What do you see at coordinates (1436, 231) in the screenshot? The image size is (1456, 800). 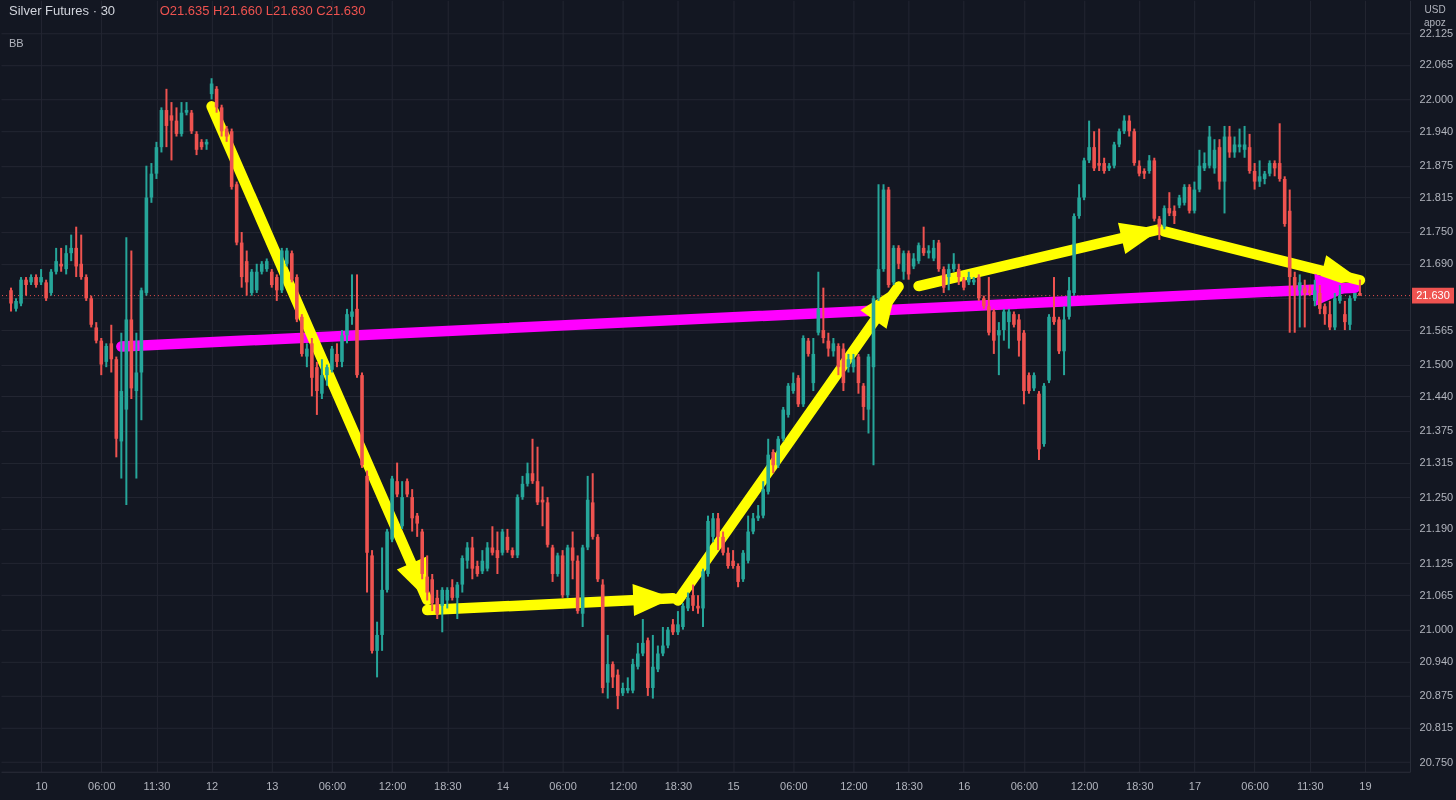 I see `y-tick-label: 21.750` at bounding box center [1436, 231].